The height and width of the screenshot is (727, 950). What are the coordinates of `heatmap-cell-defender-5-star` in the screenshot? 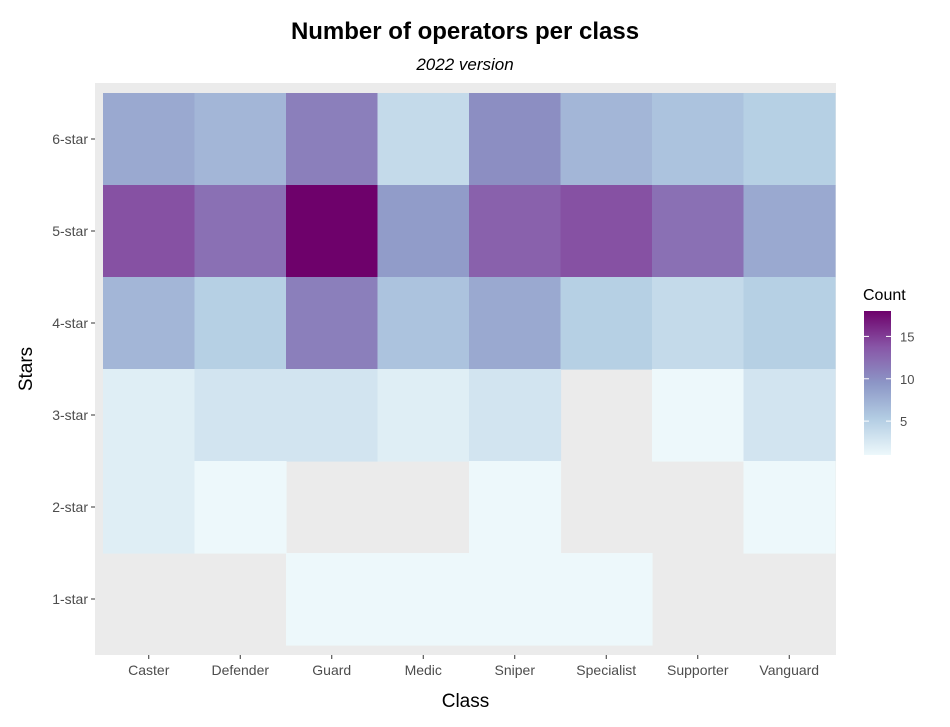 It's located at (240, 231).